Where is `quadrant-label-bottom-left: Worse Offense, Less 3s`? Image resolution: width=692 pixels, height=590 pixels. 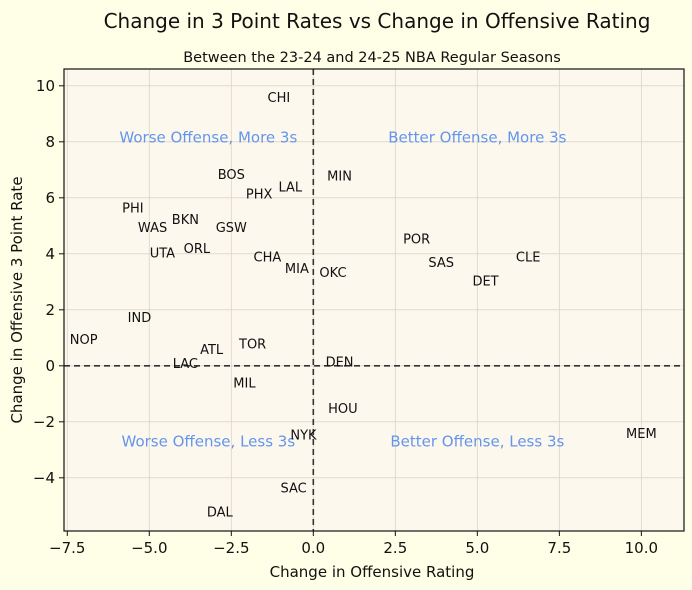 quadrant-label-bottom-left: Worse Offense, Less 3s is located at coordinates (209, 441).